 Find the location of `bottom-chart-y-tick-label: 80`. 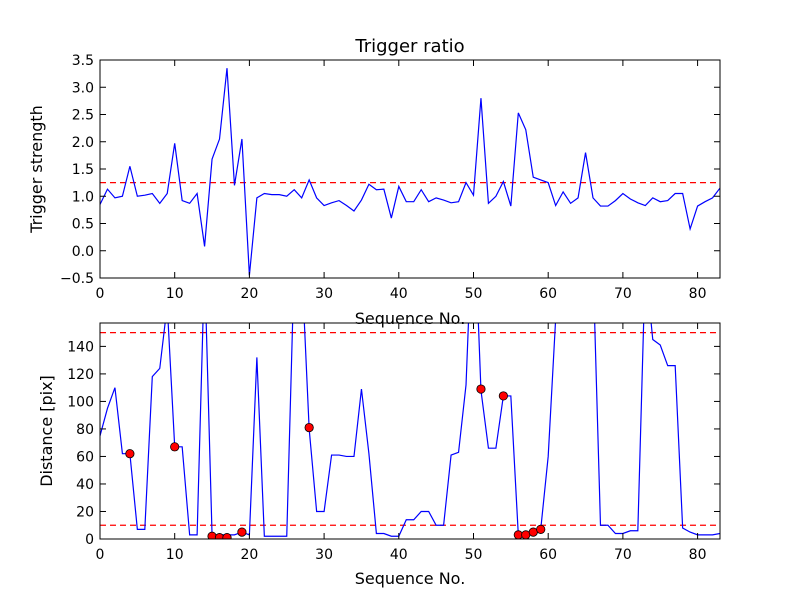

bottom-chart-y-tick-label: 80 is located at coordinates (85, 430).